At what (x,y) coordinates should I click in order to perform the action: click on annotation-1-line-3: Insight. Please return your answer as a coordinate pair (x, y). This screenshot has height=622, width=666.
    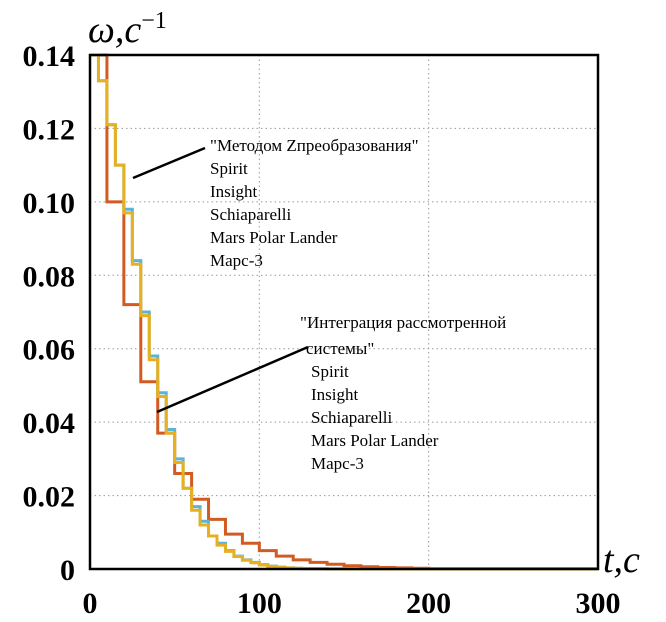
    Looking at the image, I should click on (234, 191).